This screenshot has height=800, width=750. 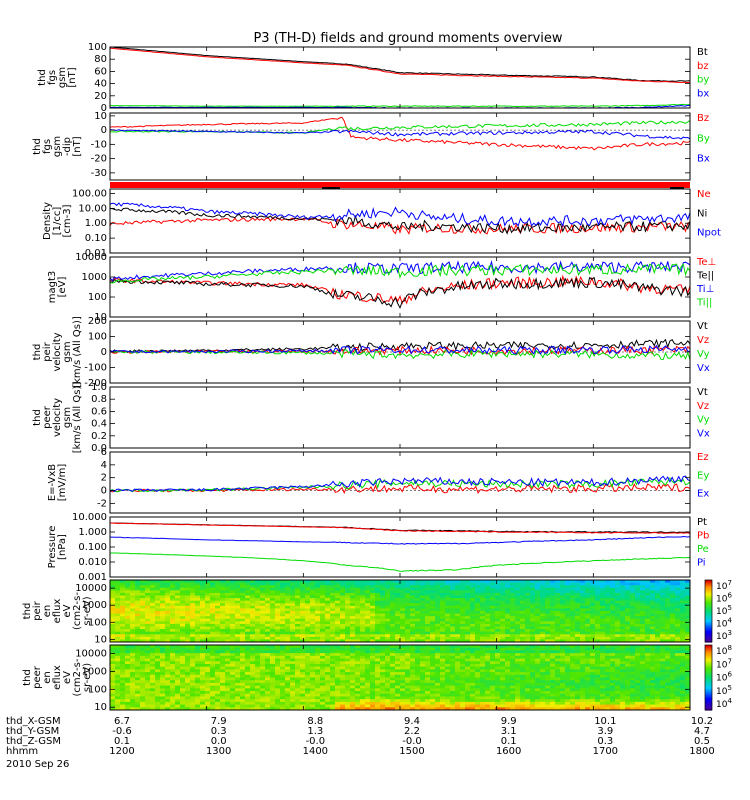 What do you see at coordinates (52, 77) in the screenshot?
I see `y-axis-label-line: fgs` at bounding box center [52, 77].